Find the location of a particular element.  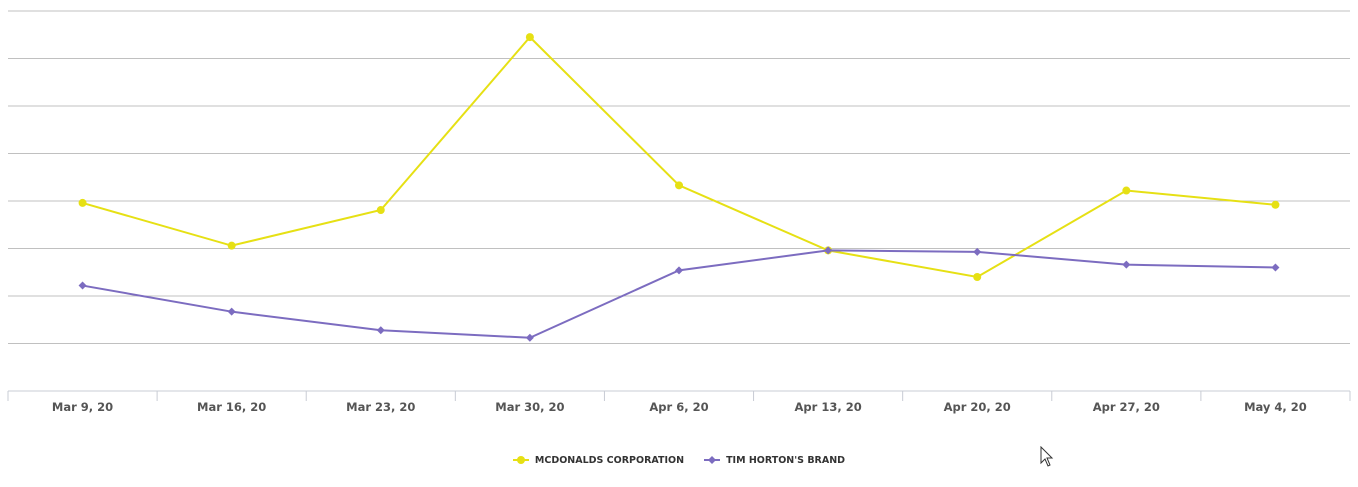

x-tick-label: Mar 30, 20 is located at coordinates (529, 407).